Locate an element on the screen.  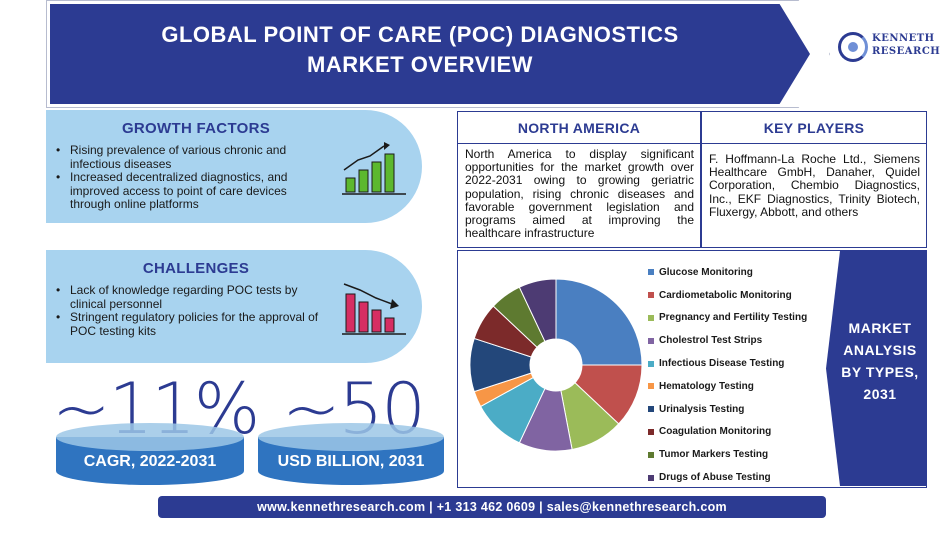
market-analysis-line1: MARKET is located at coordinates (880, 328).